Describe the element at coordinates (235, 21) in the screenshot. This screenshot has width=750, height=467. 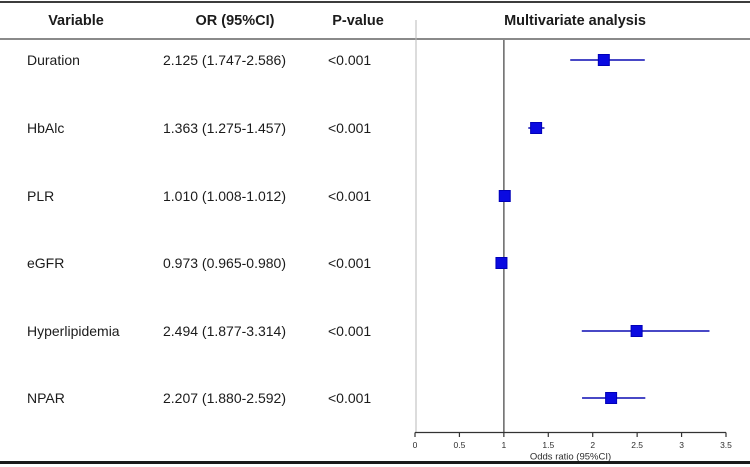
I see `column-header-or-ci: OR (95%CI)` at that location.